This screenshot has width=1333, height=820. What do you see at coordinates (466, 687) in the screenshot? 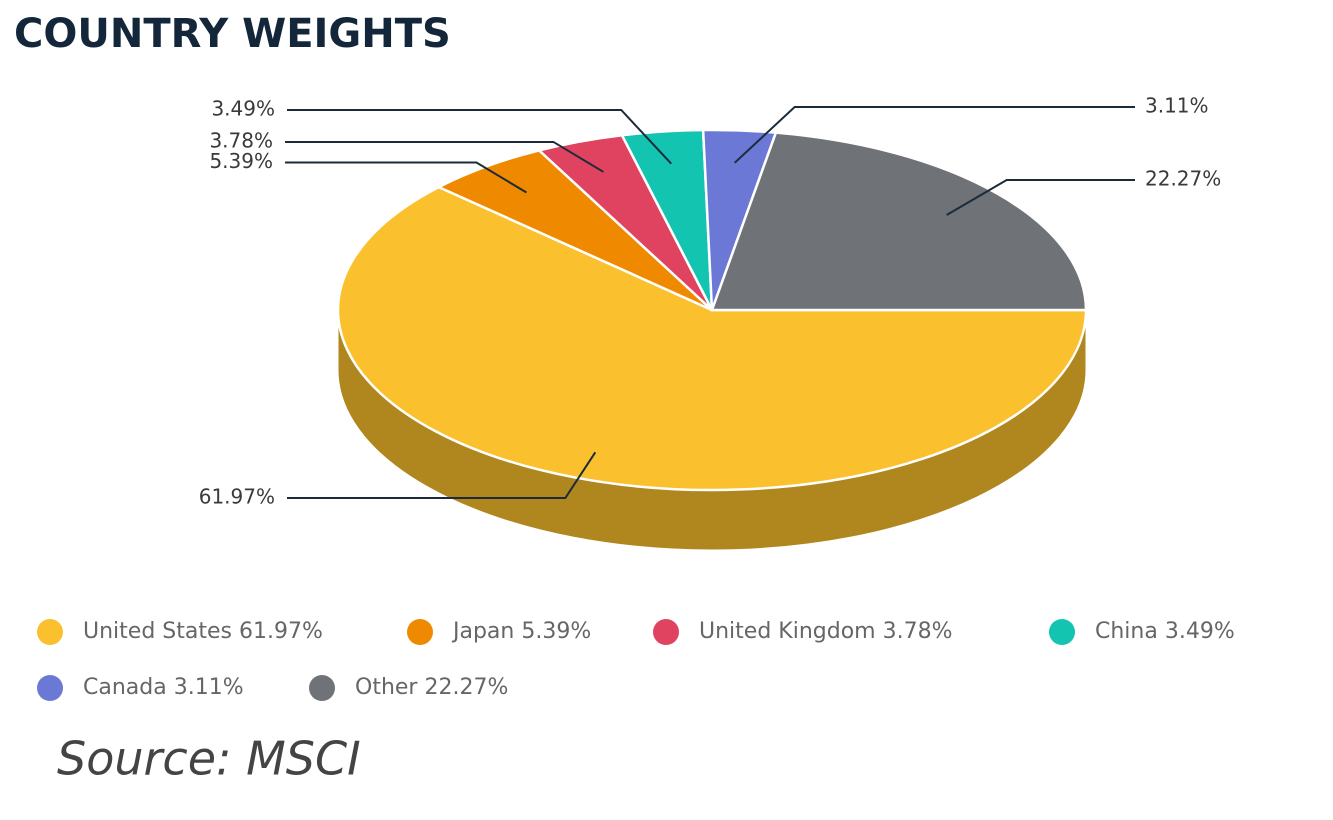
I see `legend-value: 22.27%` at bounding box center [466, 687].